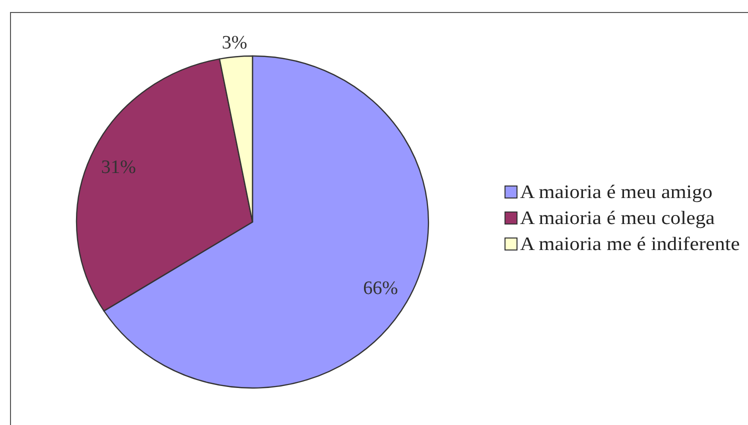 Image resolution: width=748 pixels, height=425 pixels. Describe the element at coordinates (118, 167) in the screenshot. I see `data-label: 31%` at that location.